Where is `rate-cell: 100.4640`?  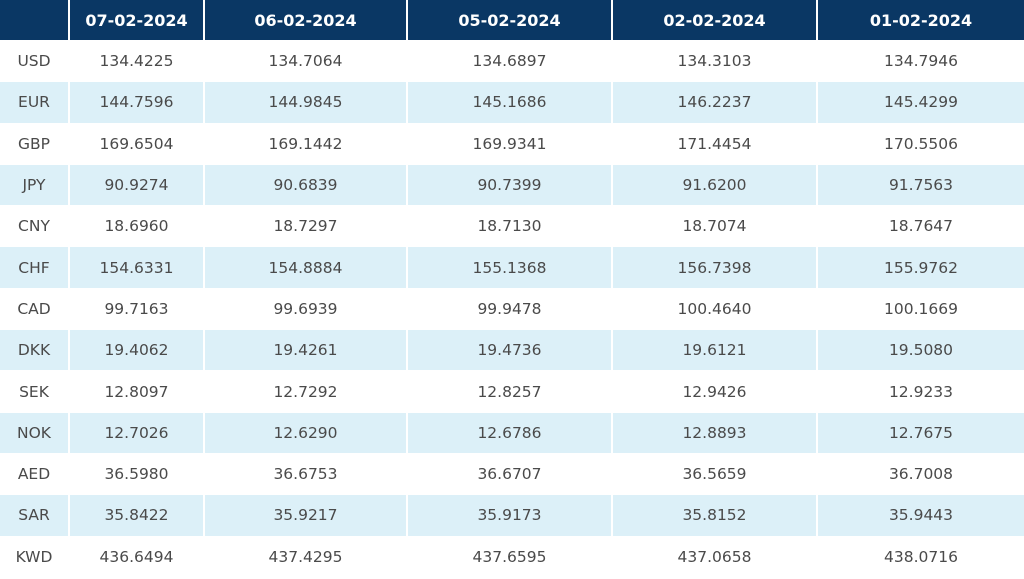
rate-cell: 100.4640 is located at coordinates (714, 310).